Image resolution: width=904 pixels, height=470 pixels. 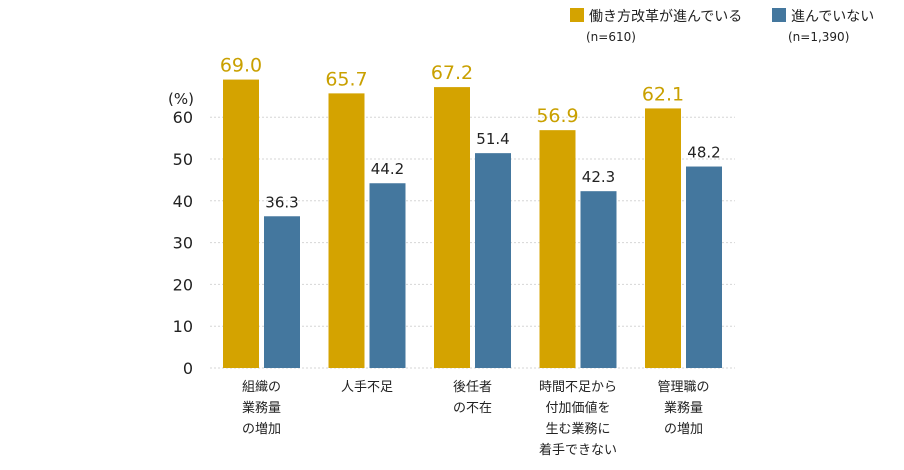 I want to click on data-label: 69.0, so click(x=241, y=66).